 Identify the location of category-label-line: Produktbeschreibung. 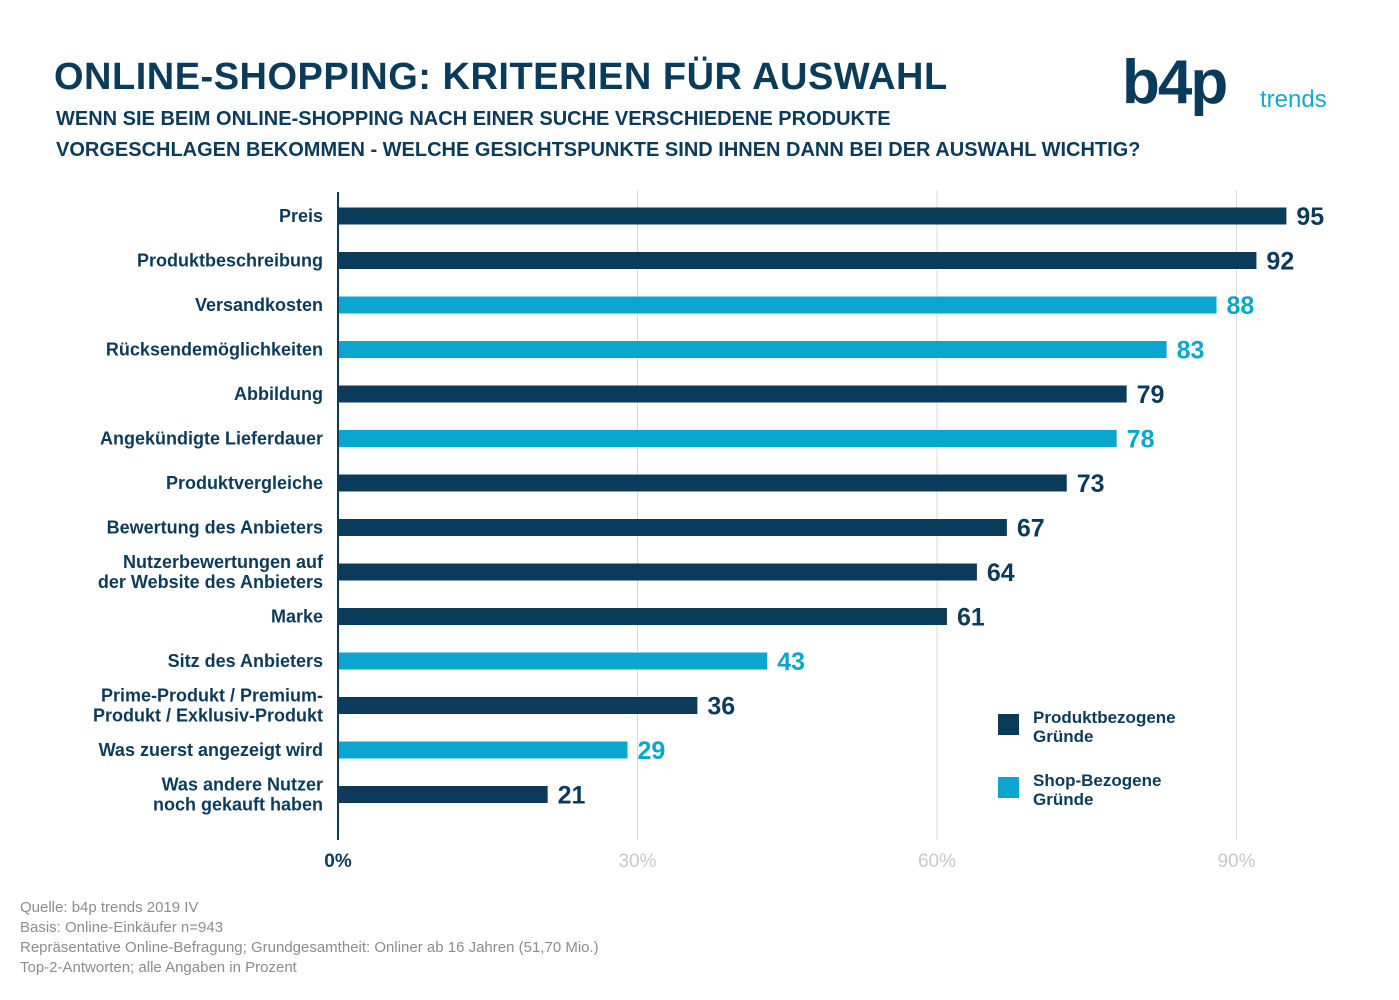
(230, 261).